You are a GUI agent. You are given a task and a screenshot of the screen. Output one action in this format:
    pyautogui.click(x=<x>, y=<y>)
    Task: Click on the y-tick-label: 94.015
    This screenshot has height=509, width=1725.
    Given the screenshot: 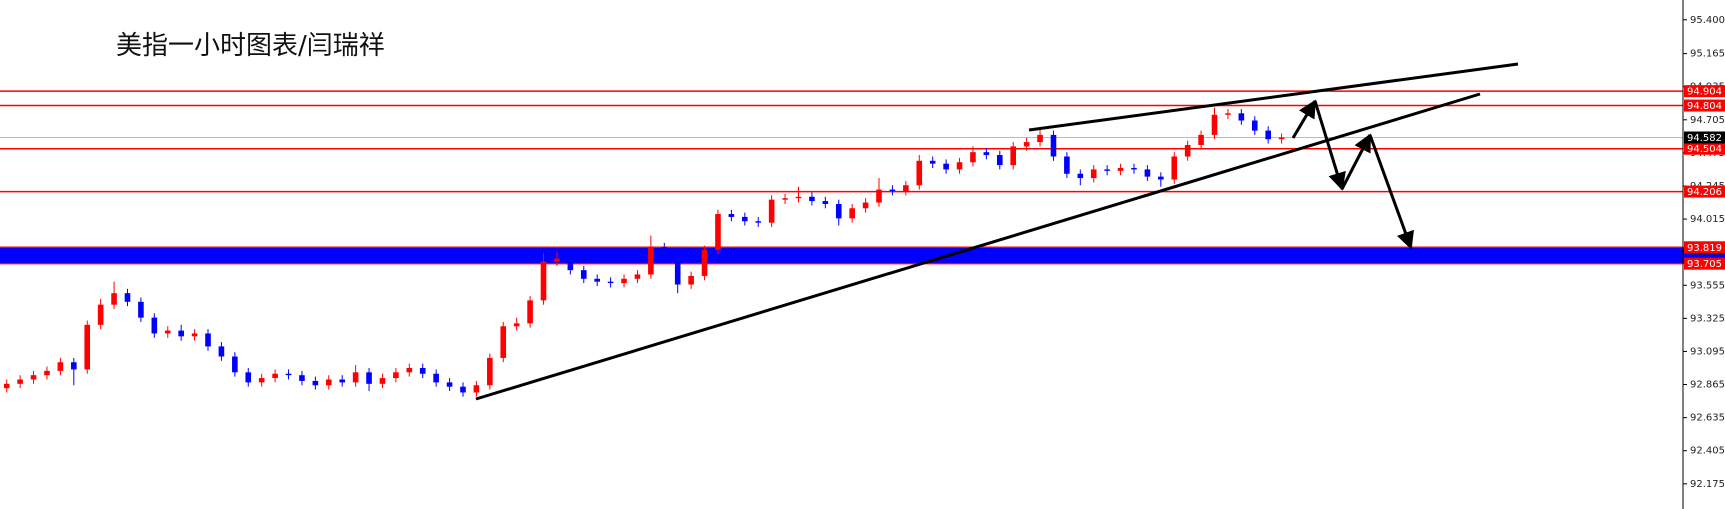 What is the action you would take?
    pyautogui.click(x=1707, y=219)
    